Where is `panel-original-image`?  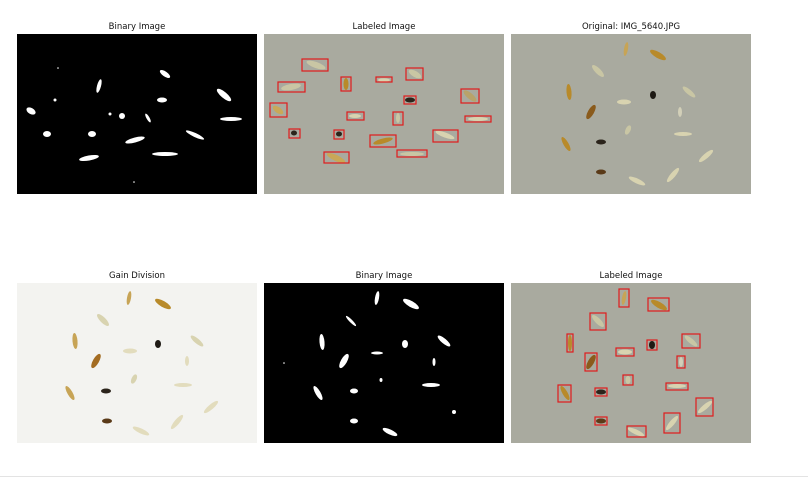
panel-original-image is located at coordinates (631, 114).